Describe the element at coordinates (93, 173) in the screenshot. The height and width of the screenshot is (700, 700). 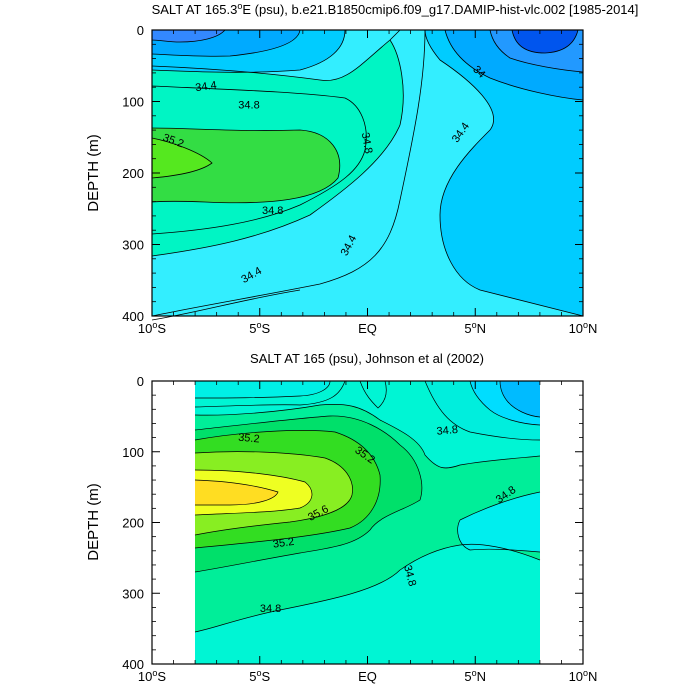
I see `top-ylabel: DEPTH (m)` at that location.